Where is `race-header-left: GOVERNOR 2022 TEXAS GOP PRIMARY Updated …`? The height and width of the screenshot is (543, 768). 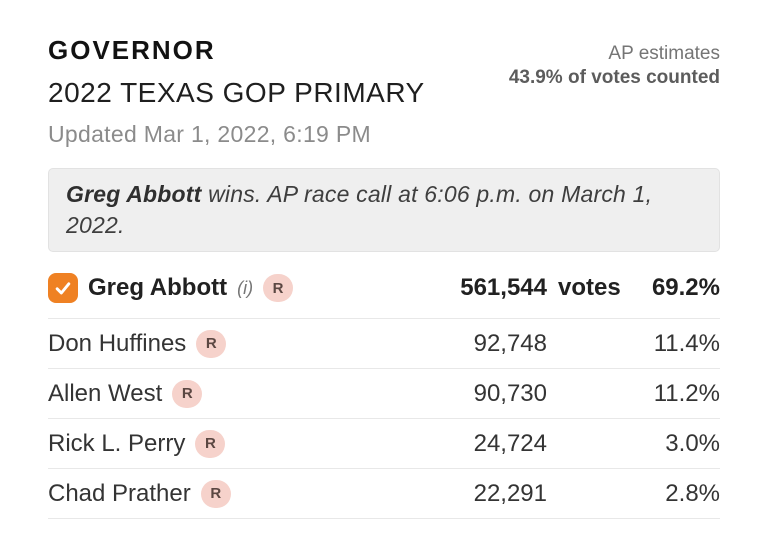
race-header-left: GOVERNOR 2022 TEXAS GOP PRIMARY Updated … is located at coordinates (236, 92).